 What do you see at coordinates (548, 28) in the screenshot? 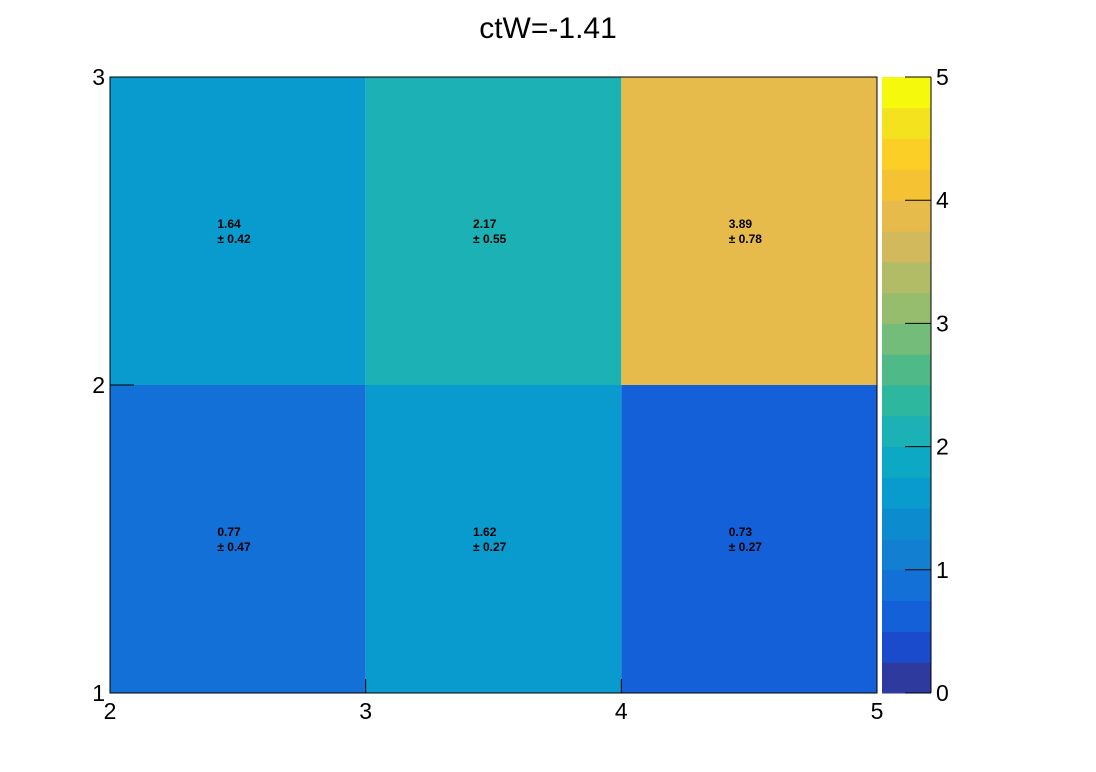
I see `chart-title: ctW=-1.41` at bounding box center [548, 28].